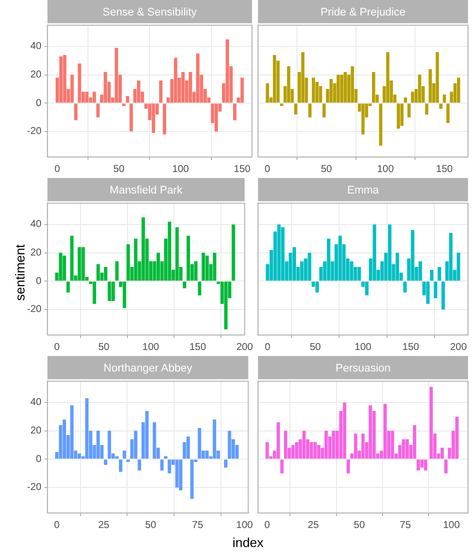 The width and height of the screenshot is (474, 553). What do you see at coordinates (248, 542) in the screenshot?
I see `x-axis-title: index` at bounding box center [248, 542].